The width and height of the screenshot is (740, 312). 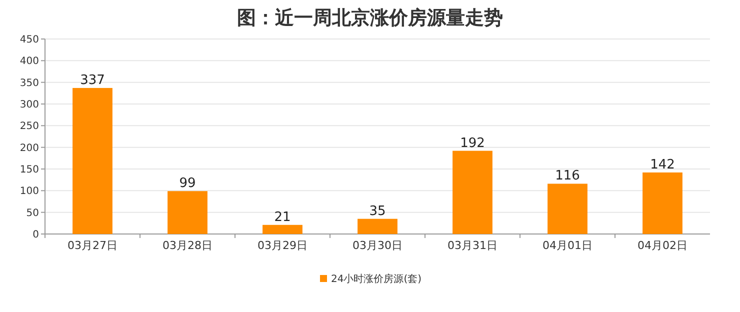 What do you see at coordinates (32, 213) in the screenshot?
I see `y-tick-label: 50` at bounding box center [32, 213].